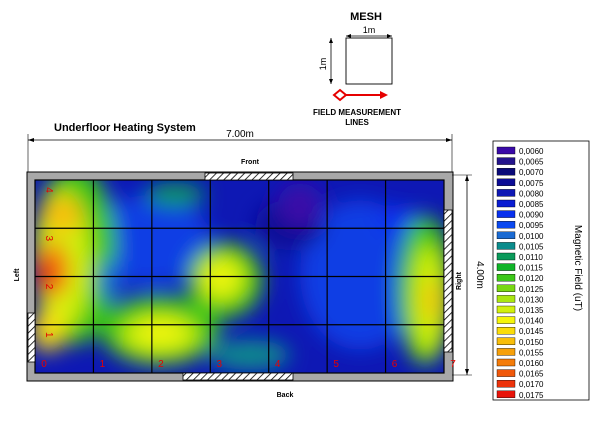 This screenshot has width=600, height=421. What do you see at coordinates (48, 238) in the screenshot?
I see `y-label: 3` at bounding box center [48, 238].